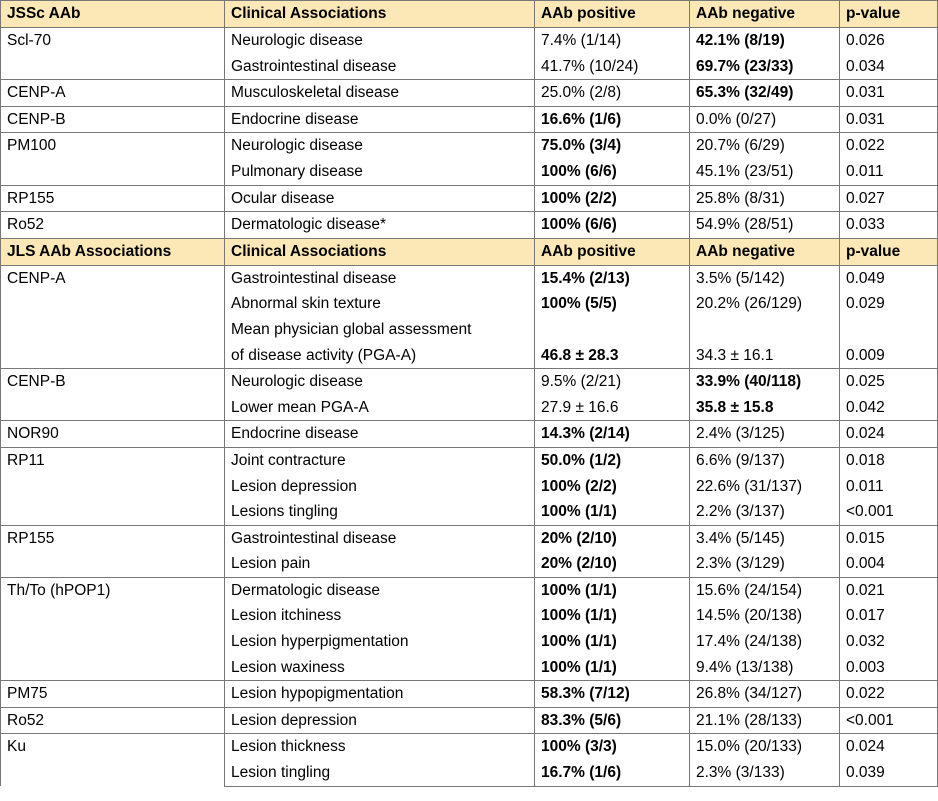 The image size is (938, 801). What do you see at coordinates (888, 66) in the screenshot?
I see `p-value: 0.034` at bounding box center [888, 66].